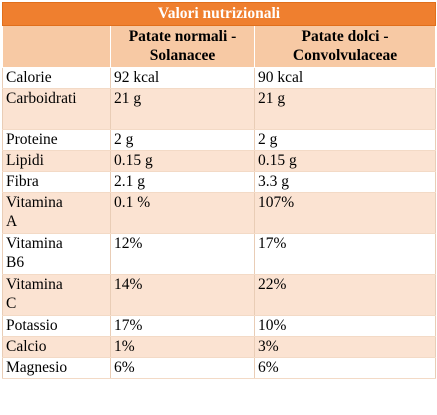  What do you see at coordinates (56, 182) in the screenshot?
I see `row-label: Fibra` at bounding box center [56, 182].